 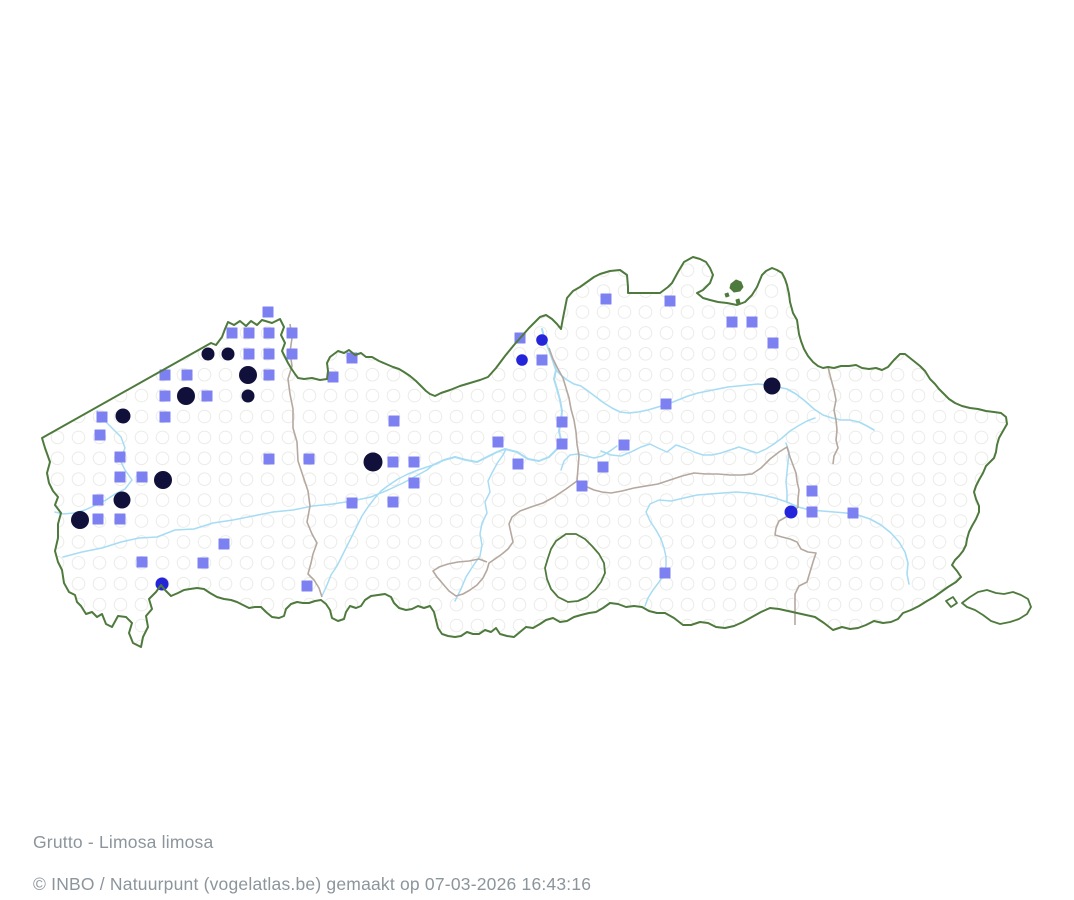 I want to click on species-title: Grutto - Limosa limosa, so click(x=123, y=842).